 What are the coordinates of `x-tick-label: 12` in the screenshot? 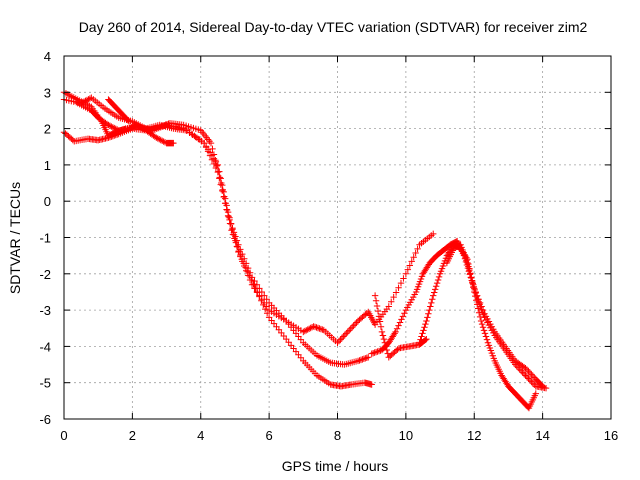 It's located at (474, 435).